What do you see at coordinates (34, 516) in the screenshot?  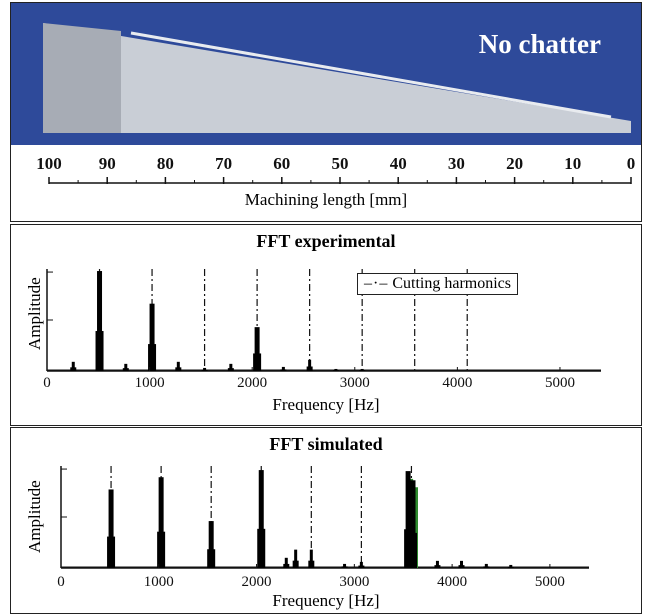 I see `fft-simulated-ylabel: Amplitude` at bounding box center [34, 516].